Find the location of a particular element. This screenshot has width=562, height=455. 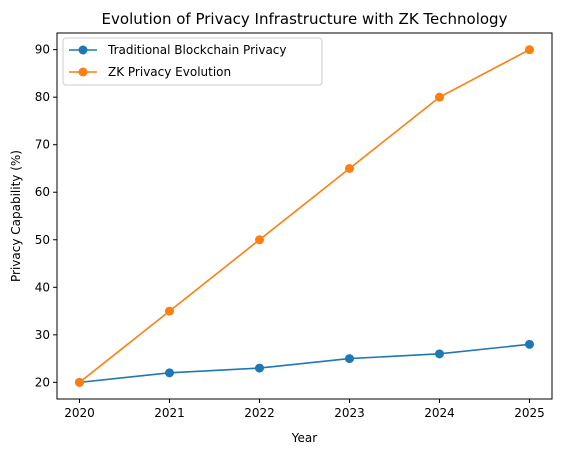

y-tick-label: 90 is located at coordinates (42, 50).